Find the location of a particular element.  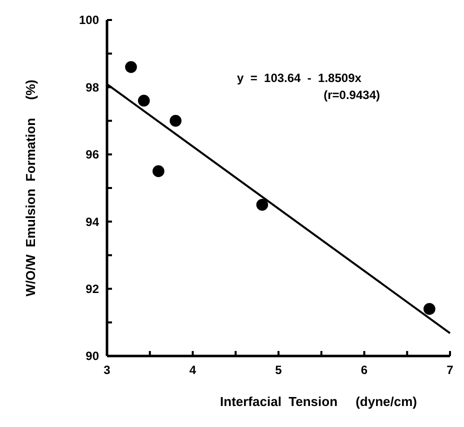

annotation: (r=0.9434) is located at coordinates (352, 95).